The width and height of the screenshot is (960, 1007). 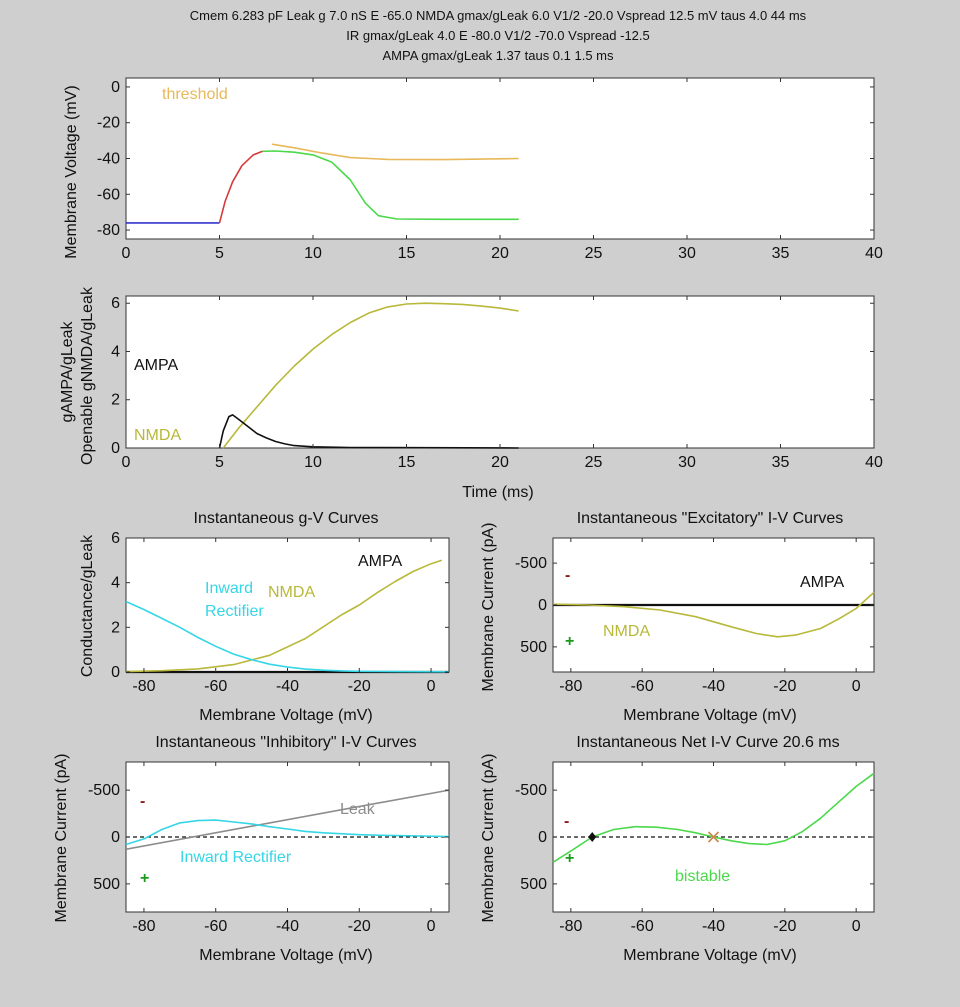 I want to click on net-minus-sign: -, so click(x=566, y=821).